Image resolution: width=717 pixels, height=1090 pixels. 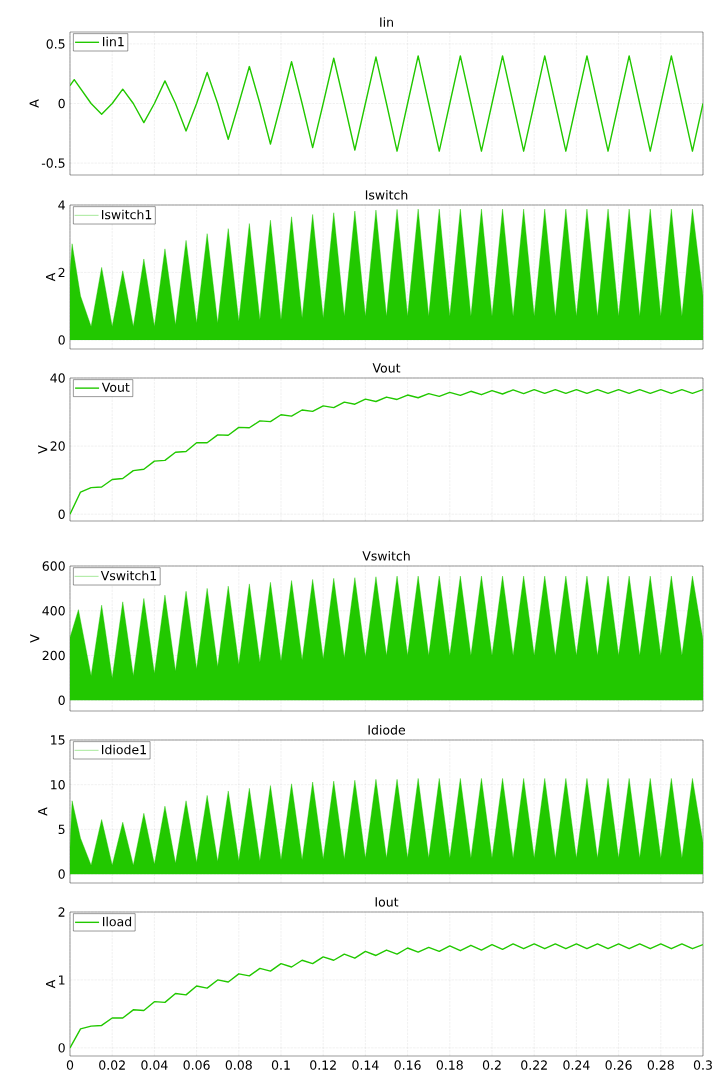 What do you see at coordinates (57, 446) in the screenshot?
I see `y-tick-label: 20` at bounding box center [57, 446].